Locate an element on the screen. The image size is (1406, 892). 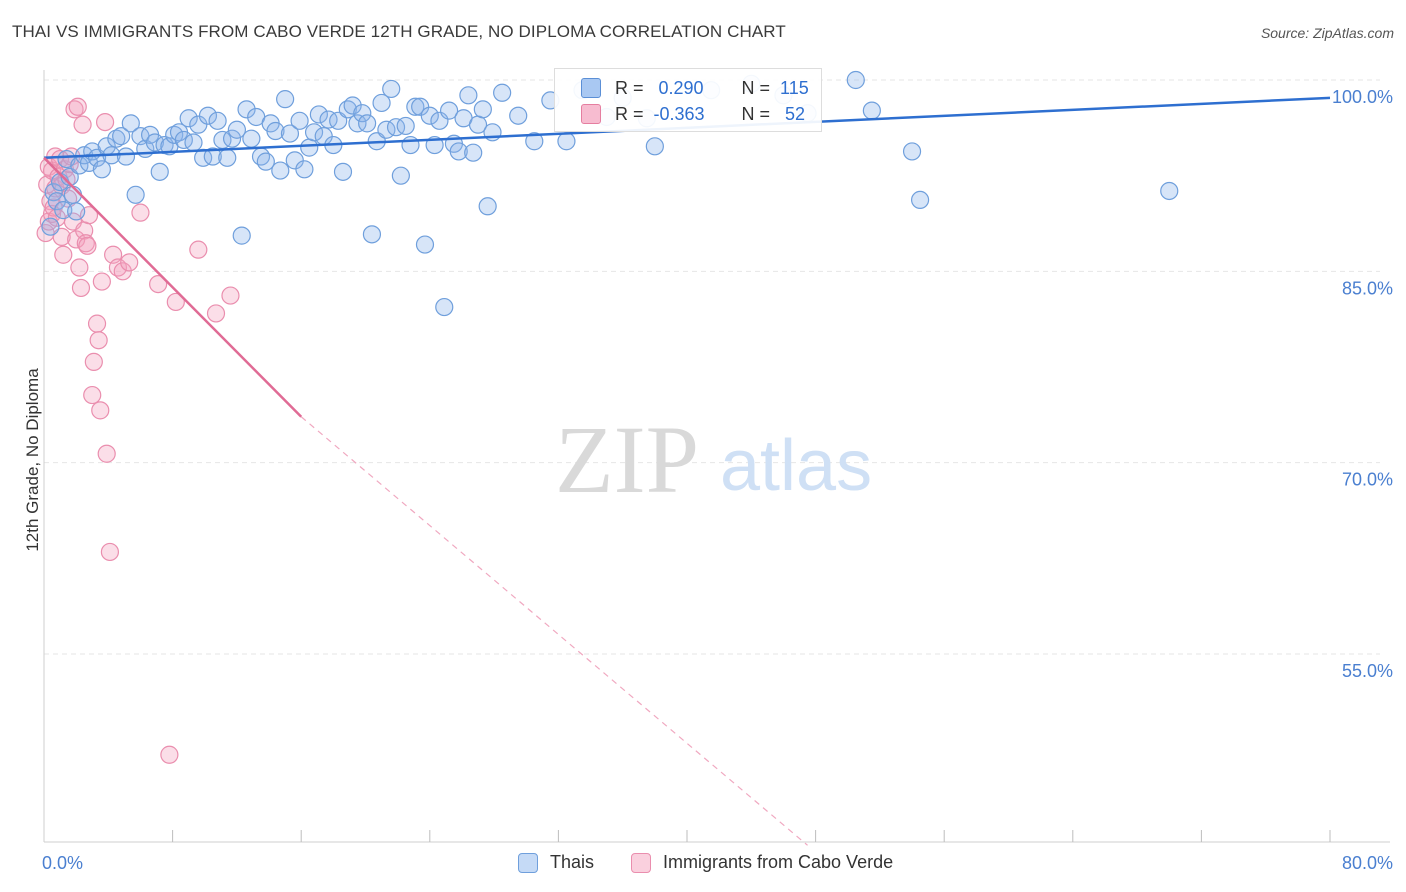
y-tick-label: 100.0% is located at coordinates (1362, 97).